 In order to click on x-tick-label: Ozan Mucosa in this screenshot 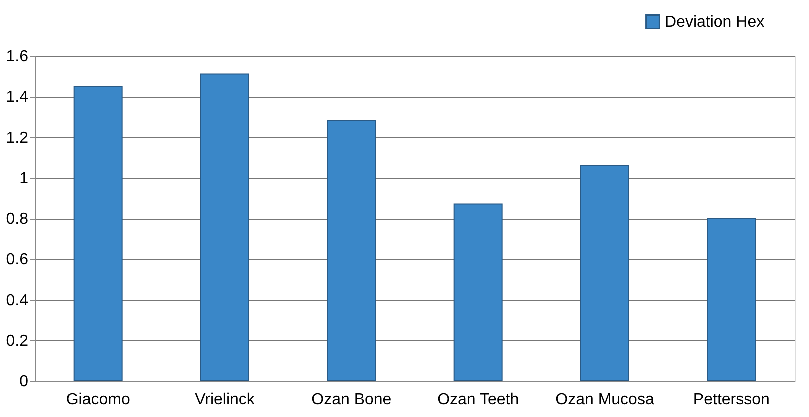, I will do `click(605, 400)`.